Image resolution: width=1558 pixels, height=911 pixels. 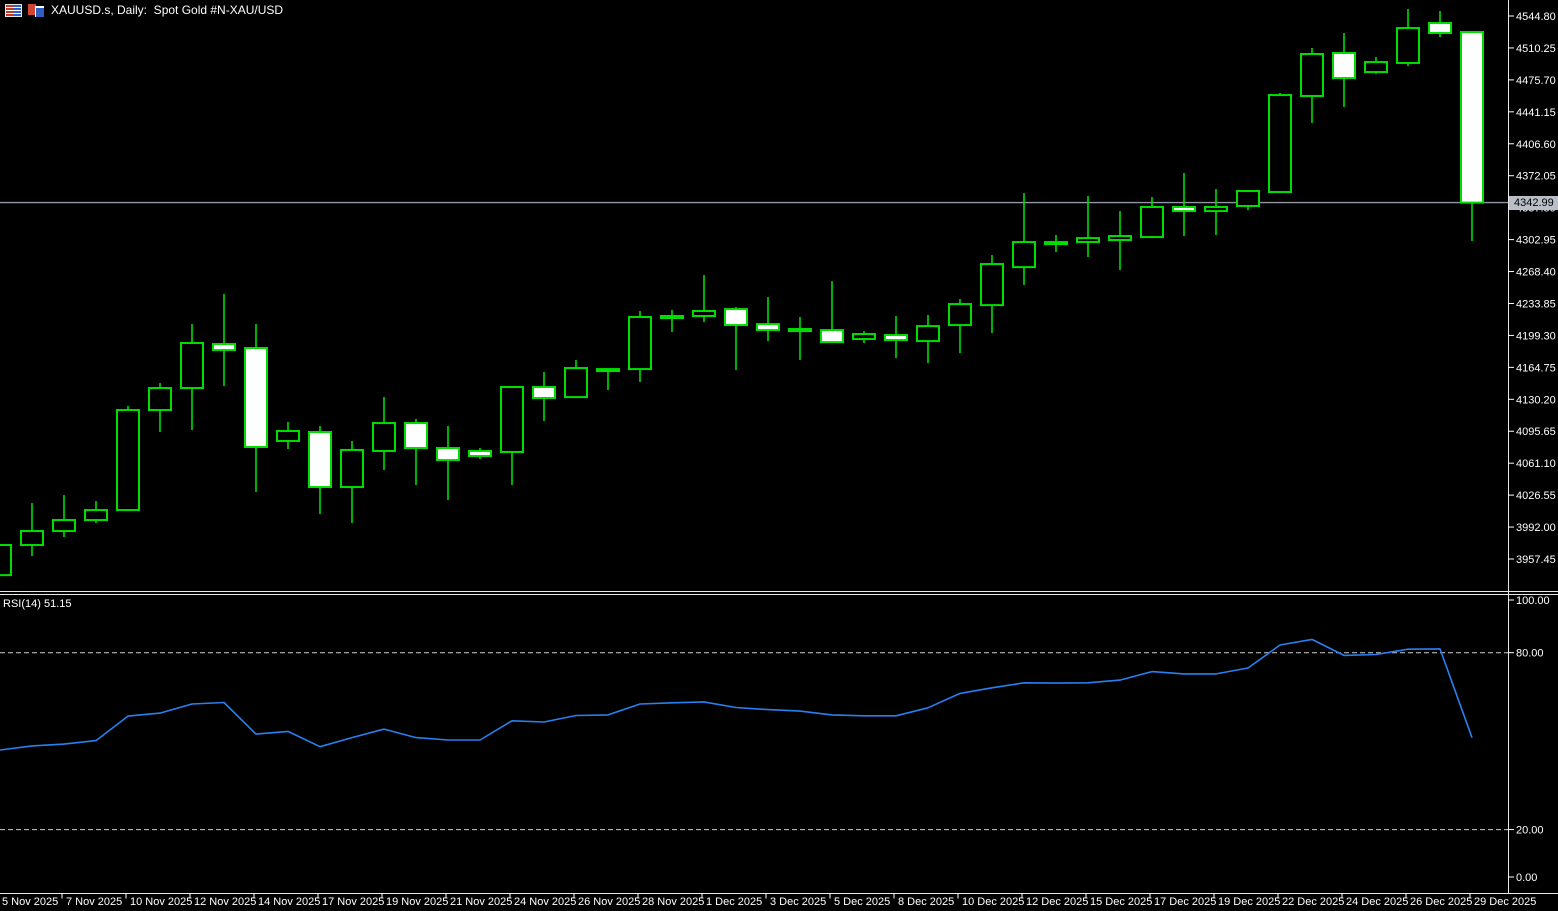 What do you see at coordinates (1530, 831) in the screenshot?
I see `rsi-tick-label: 20.00` at bounding box center [1530, 831].